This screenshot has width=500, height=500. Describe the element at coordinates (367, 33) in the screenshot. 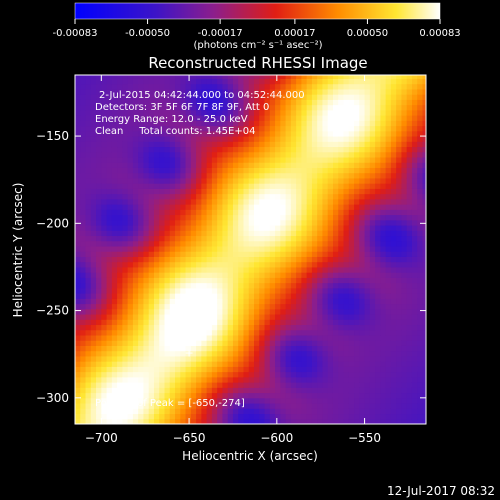

I see `colorbar-tick-label: 0.00050` at that location.